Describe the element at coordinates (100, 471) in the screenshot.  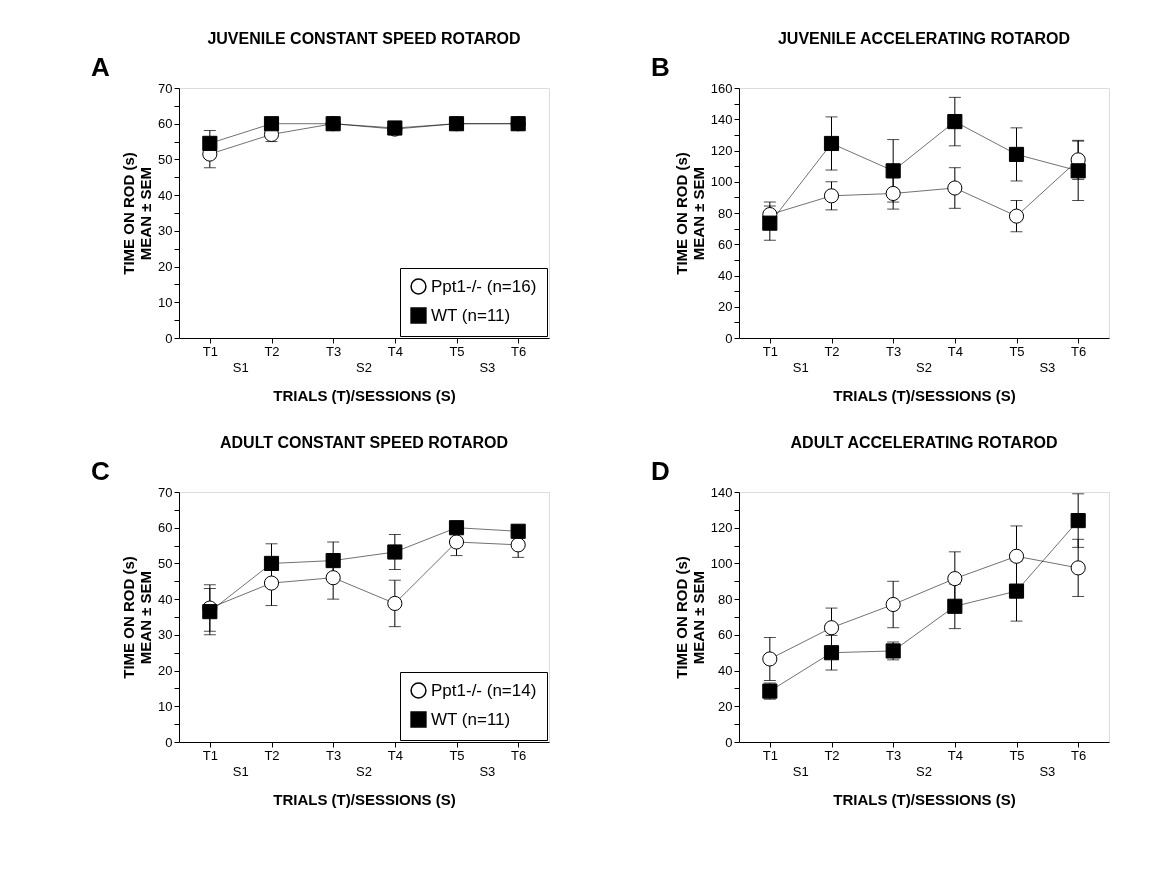
I see `text: C` at that location.